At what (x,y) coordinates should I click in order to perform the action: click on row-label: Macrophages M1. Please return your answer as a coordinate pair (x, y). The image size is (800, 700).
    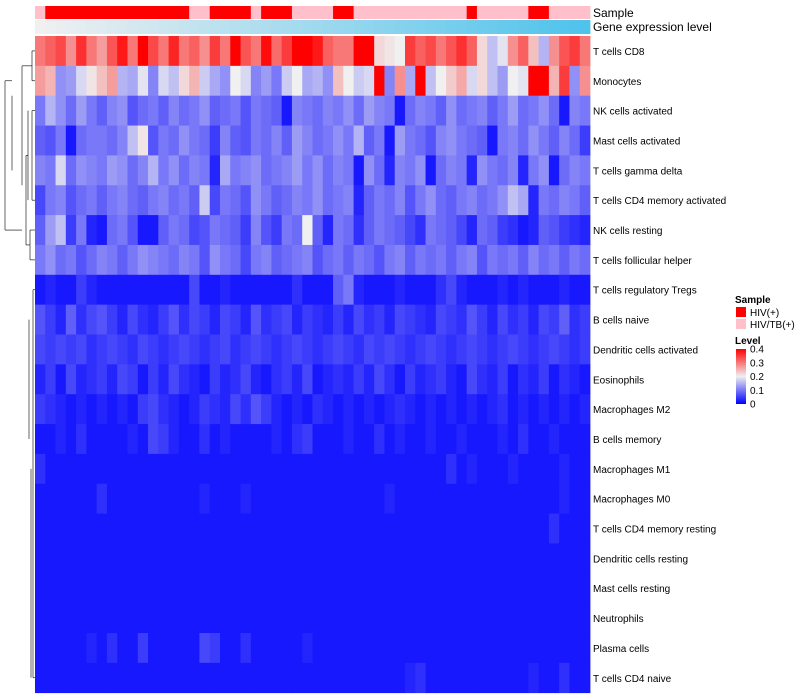
    Looking at the image, I should click on (632, 470).